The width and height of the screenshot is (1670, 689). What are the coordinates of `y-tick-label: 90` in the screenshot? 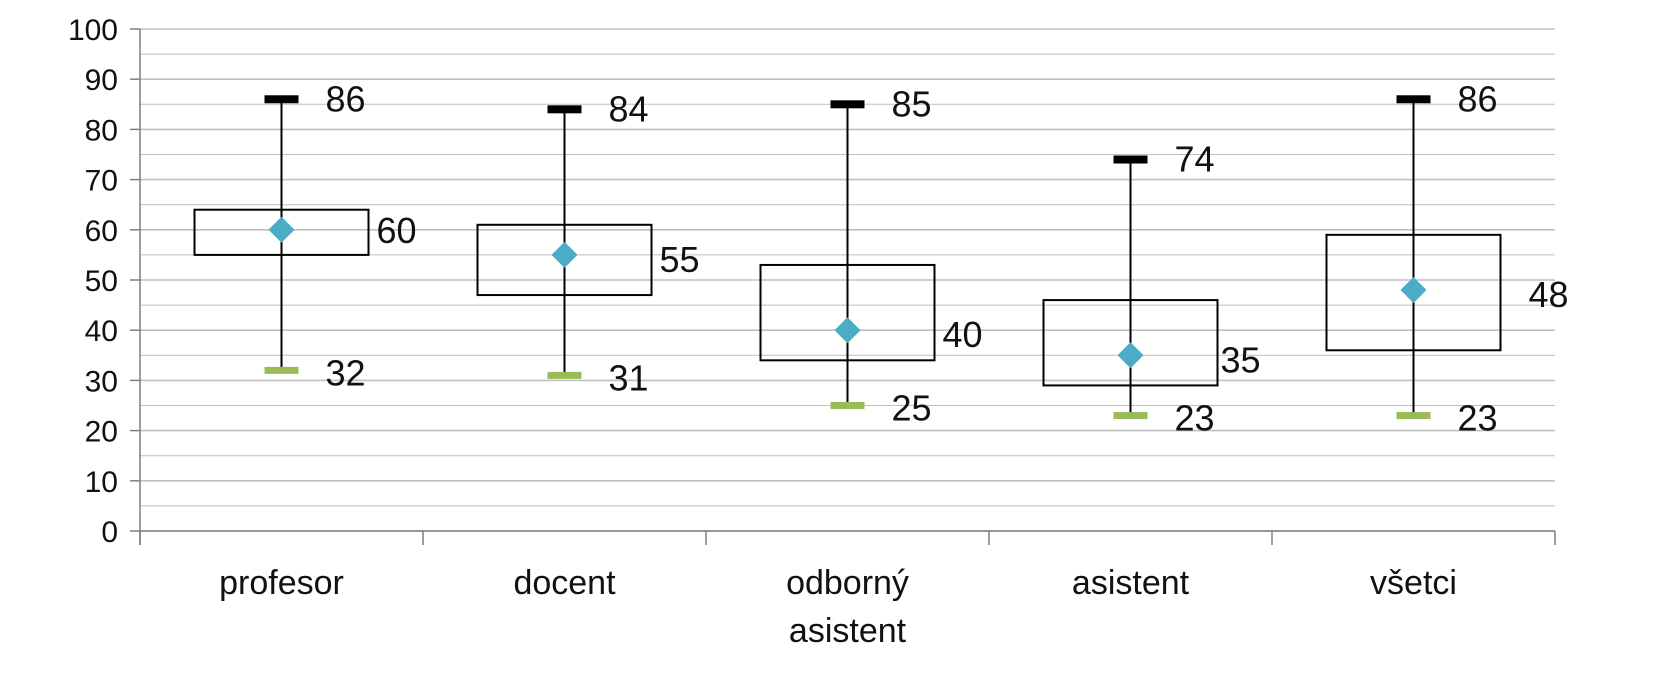 It's located at (101, 80).